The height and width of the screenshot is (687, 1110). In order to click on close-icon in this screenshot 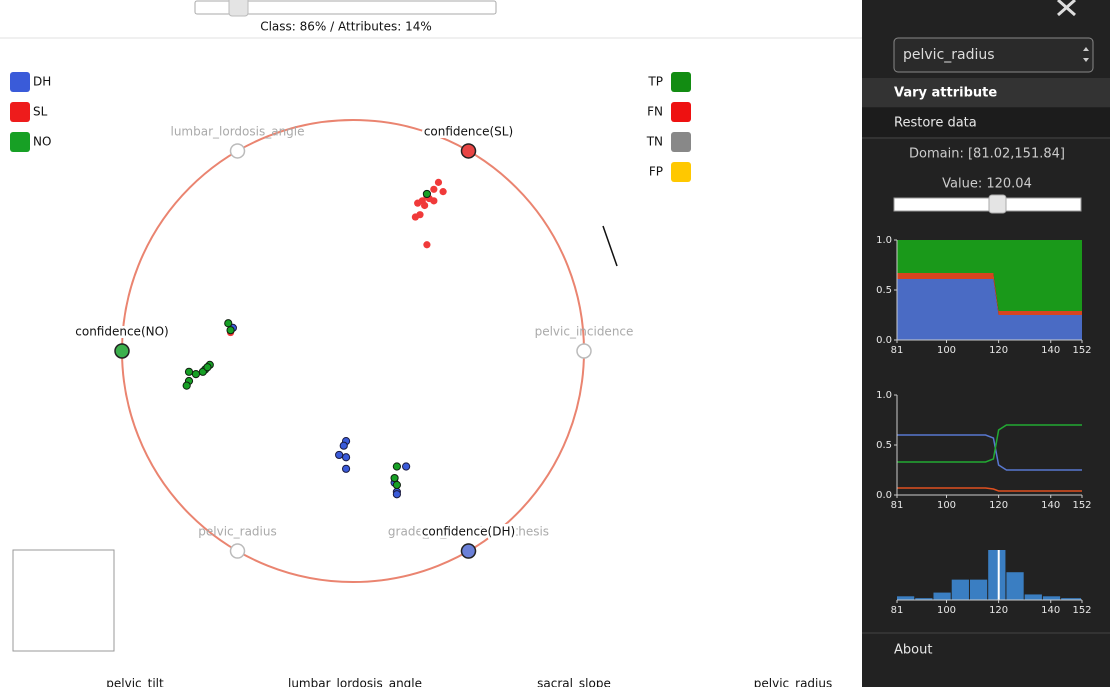, I will do `click(1066, 8)`.